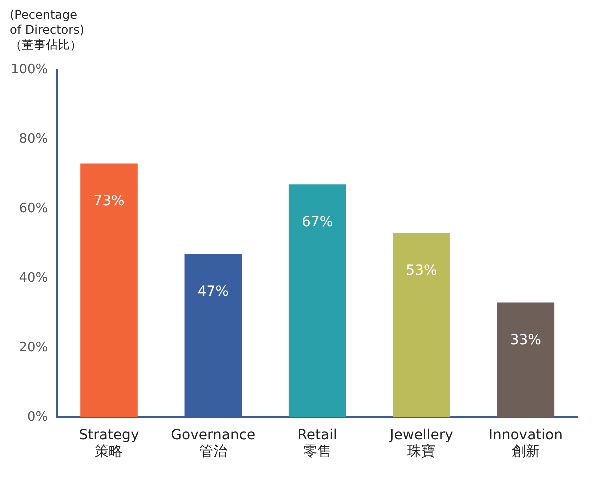 The width and height of the screenshot is (603, 479). What do you see at coordinates (33, 348) in the screenshot?
I see `y-tick-label: 20%` at bounding box center [33, 348].